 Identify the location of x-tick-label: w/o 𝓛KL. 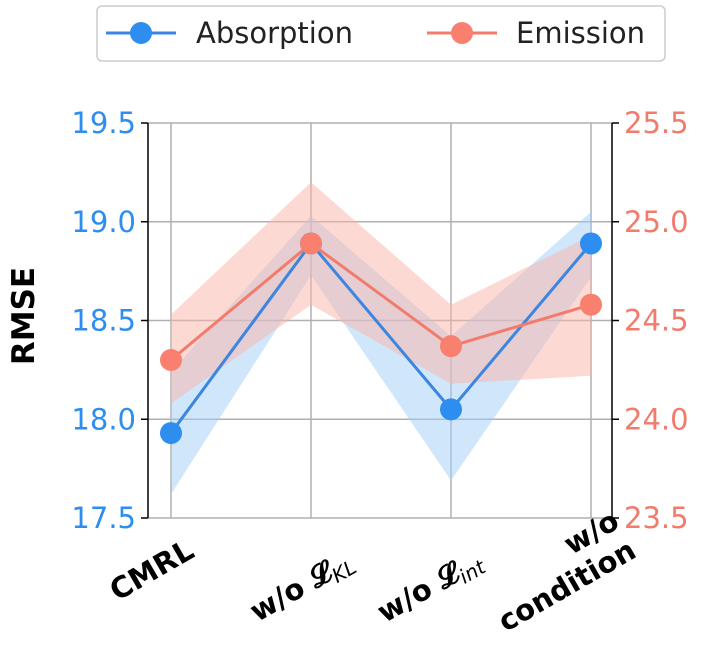
(302, 587).